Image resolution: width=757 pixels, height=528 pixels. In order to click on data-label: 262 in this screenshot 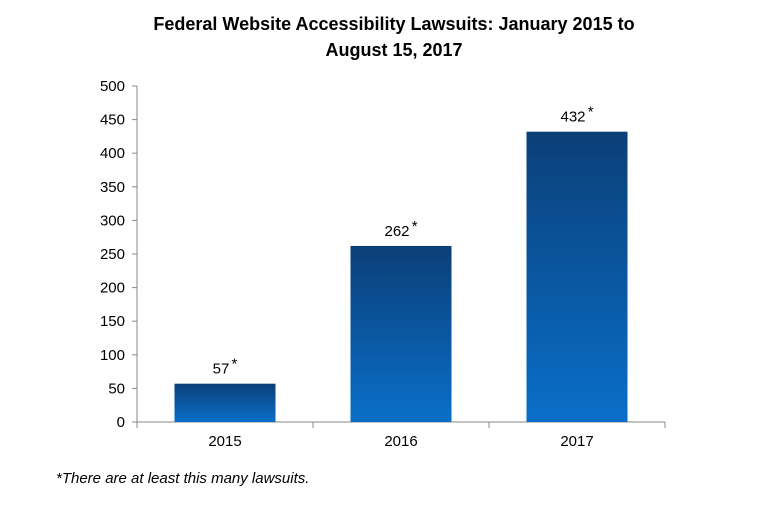, I will do `click(396, 231)`.